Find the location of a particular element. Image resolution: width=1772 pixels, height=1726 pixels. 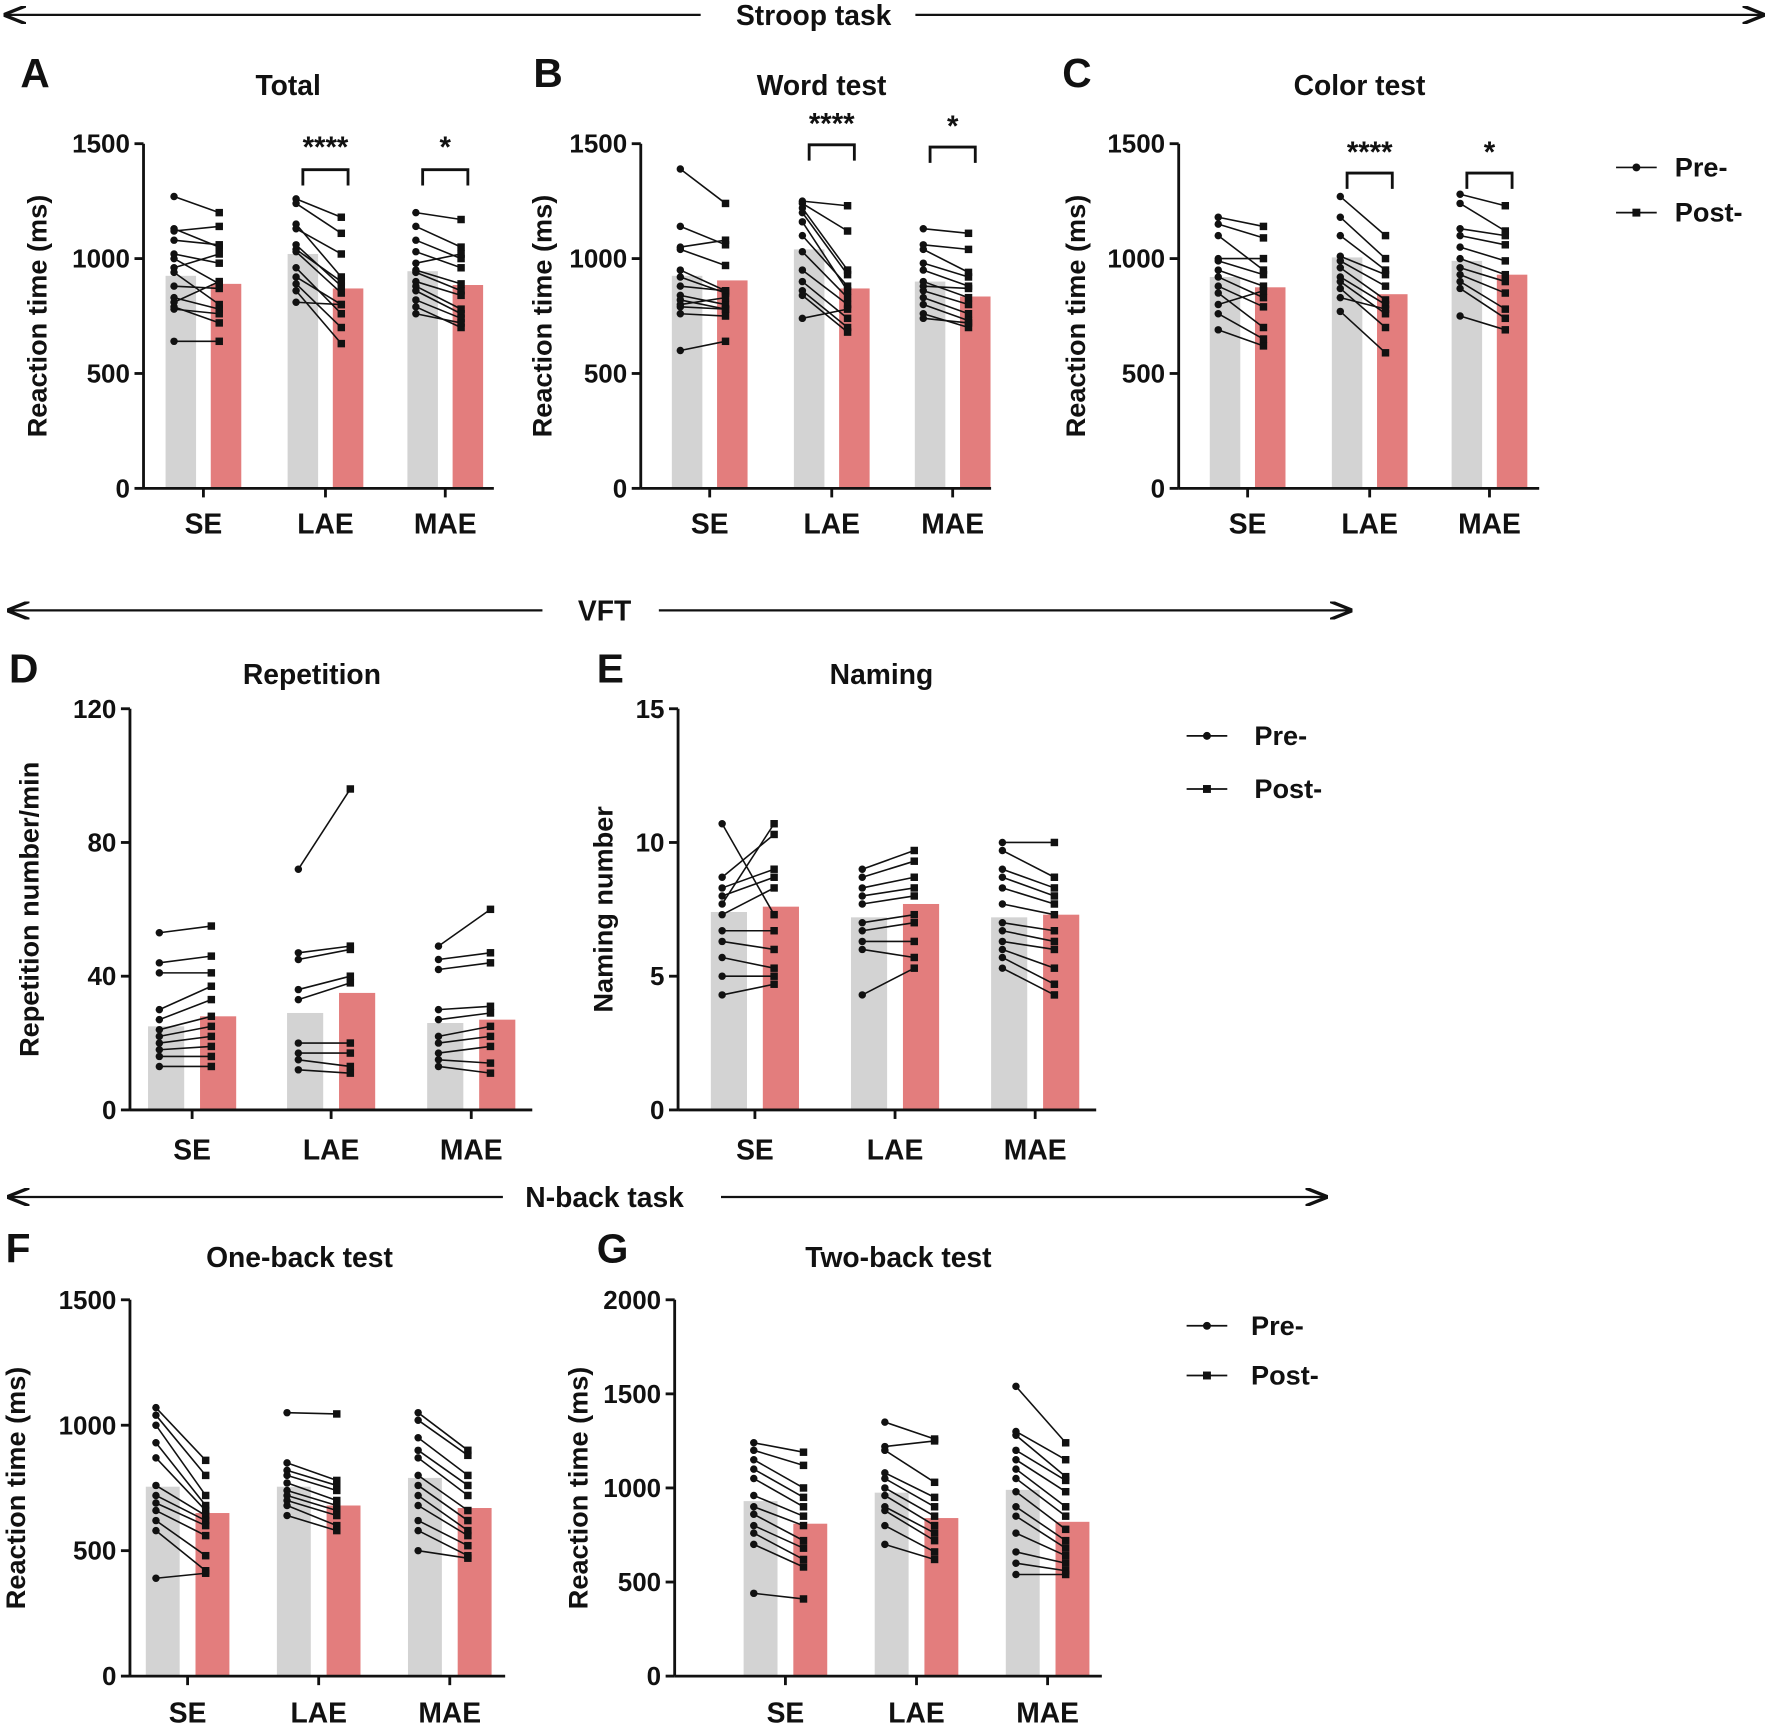

bar-post-se is located at coordinates (810, 1600).